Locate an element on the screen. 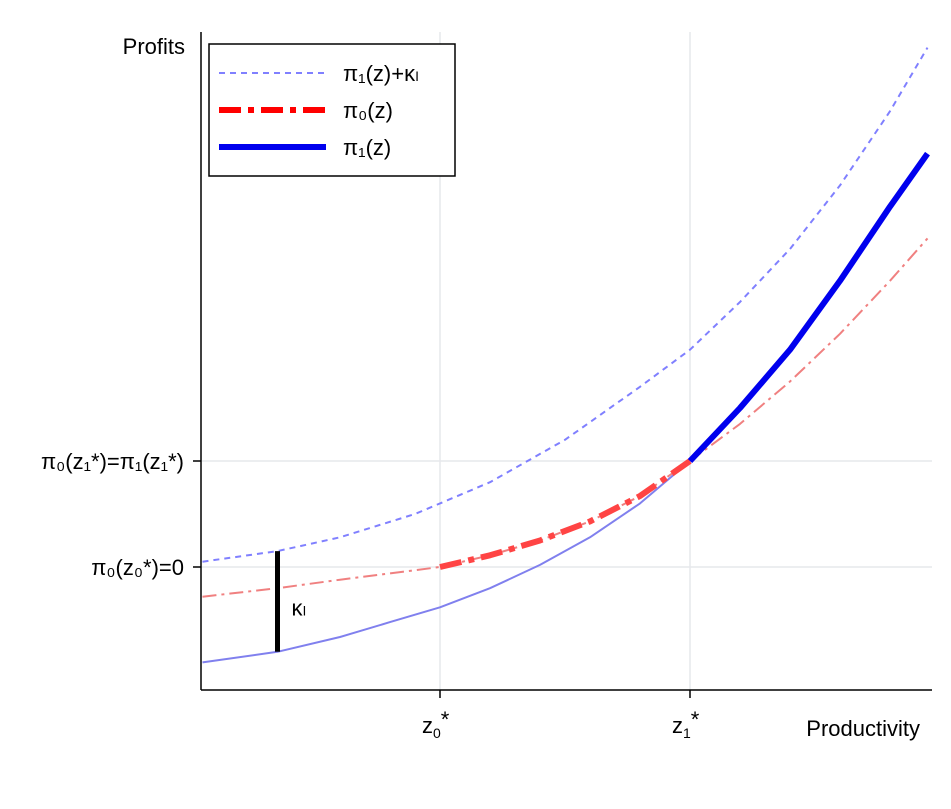  annotations: κₗ is located at coordinates (291, 601).